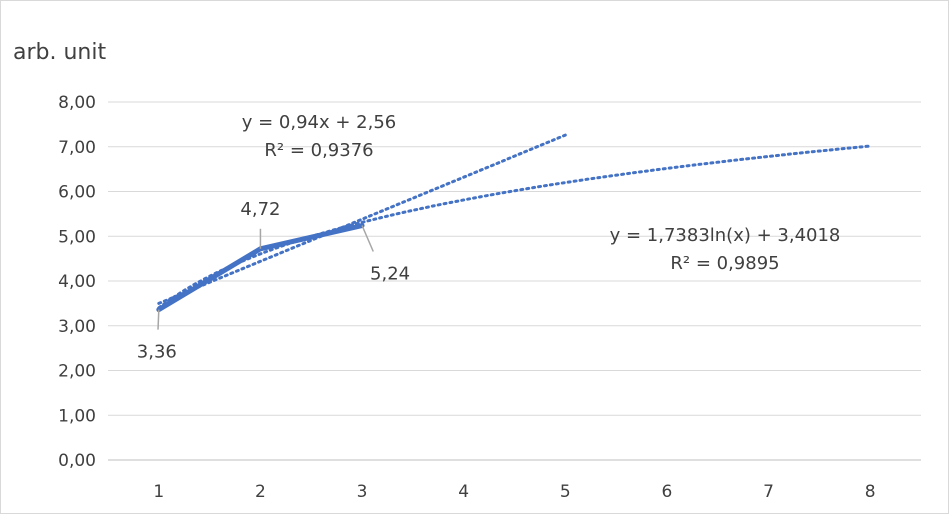  What do you see at coordinates (260, 209) in the screenshot?
I see `data-label: 4,72` at bounding box center [260, 209].